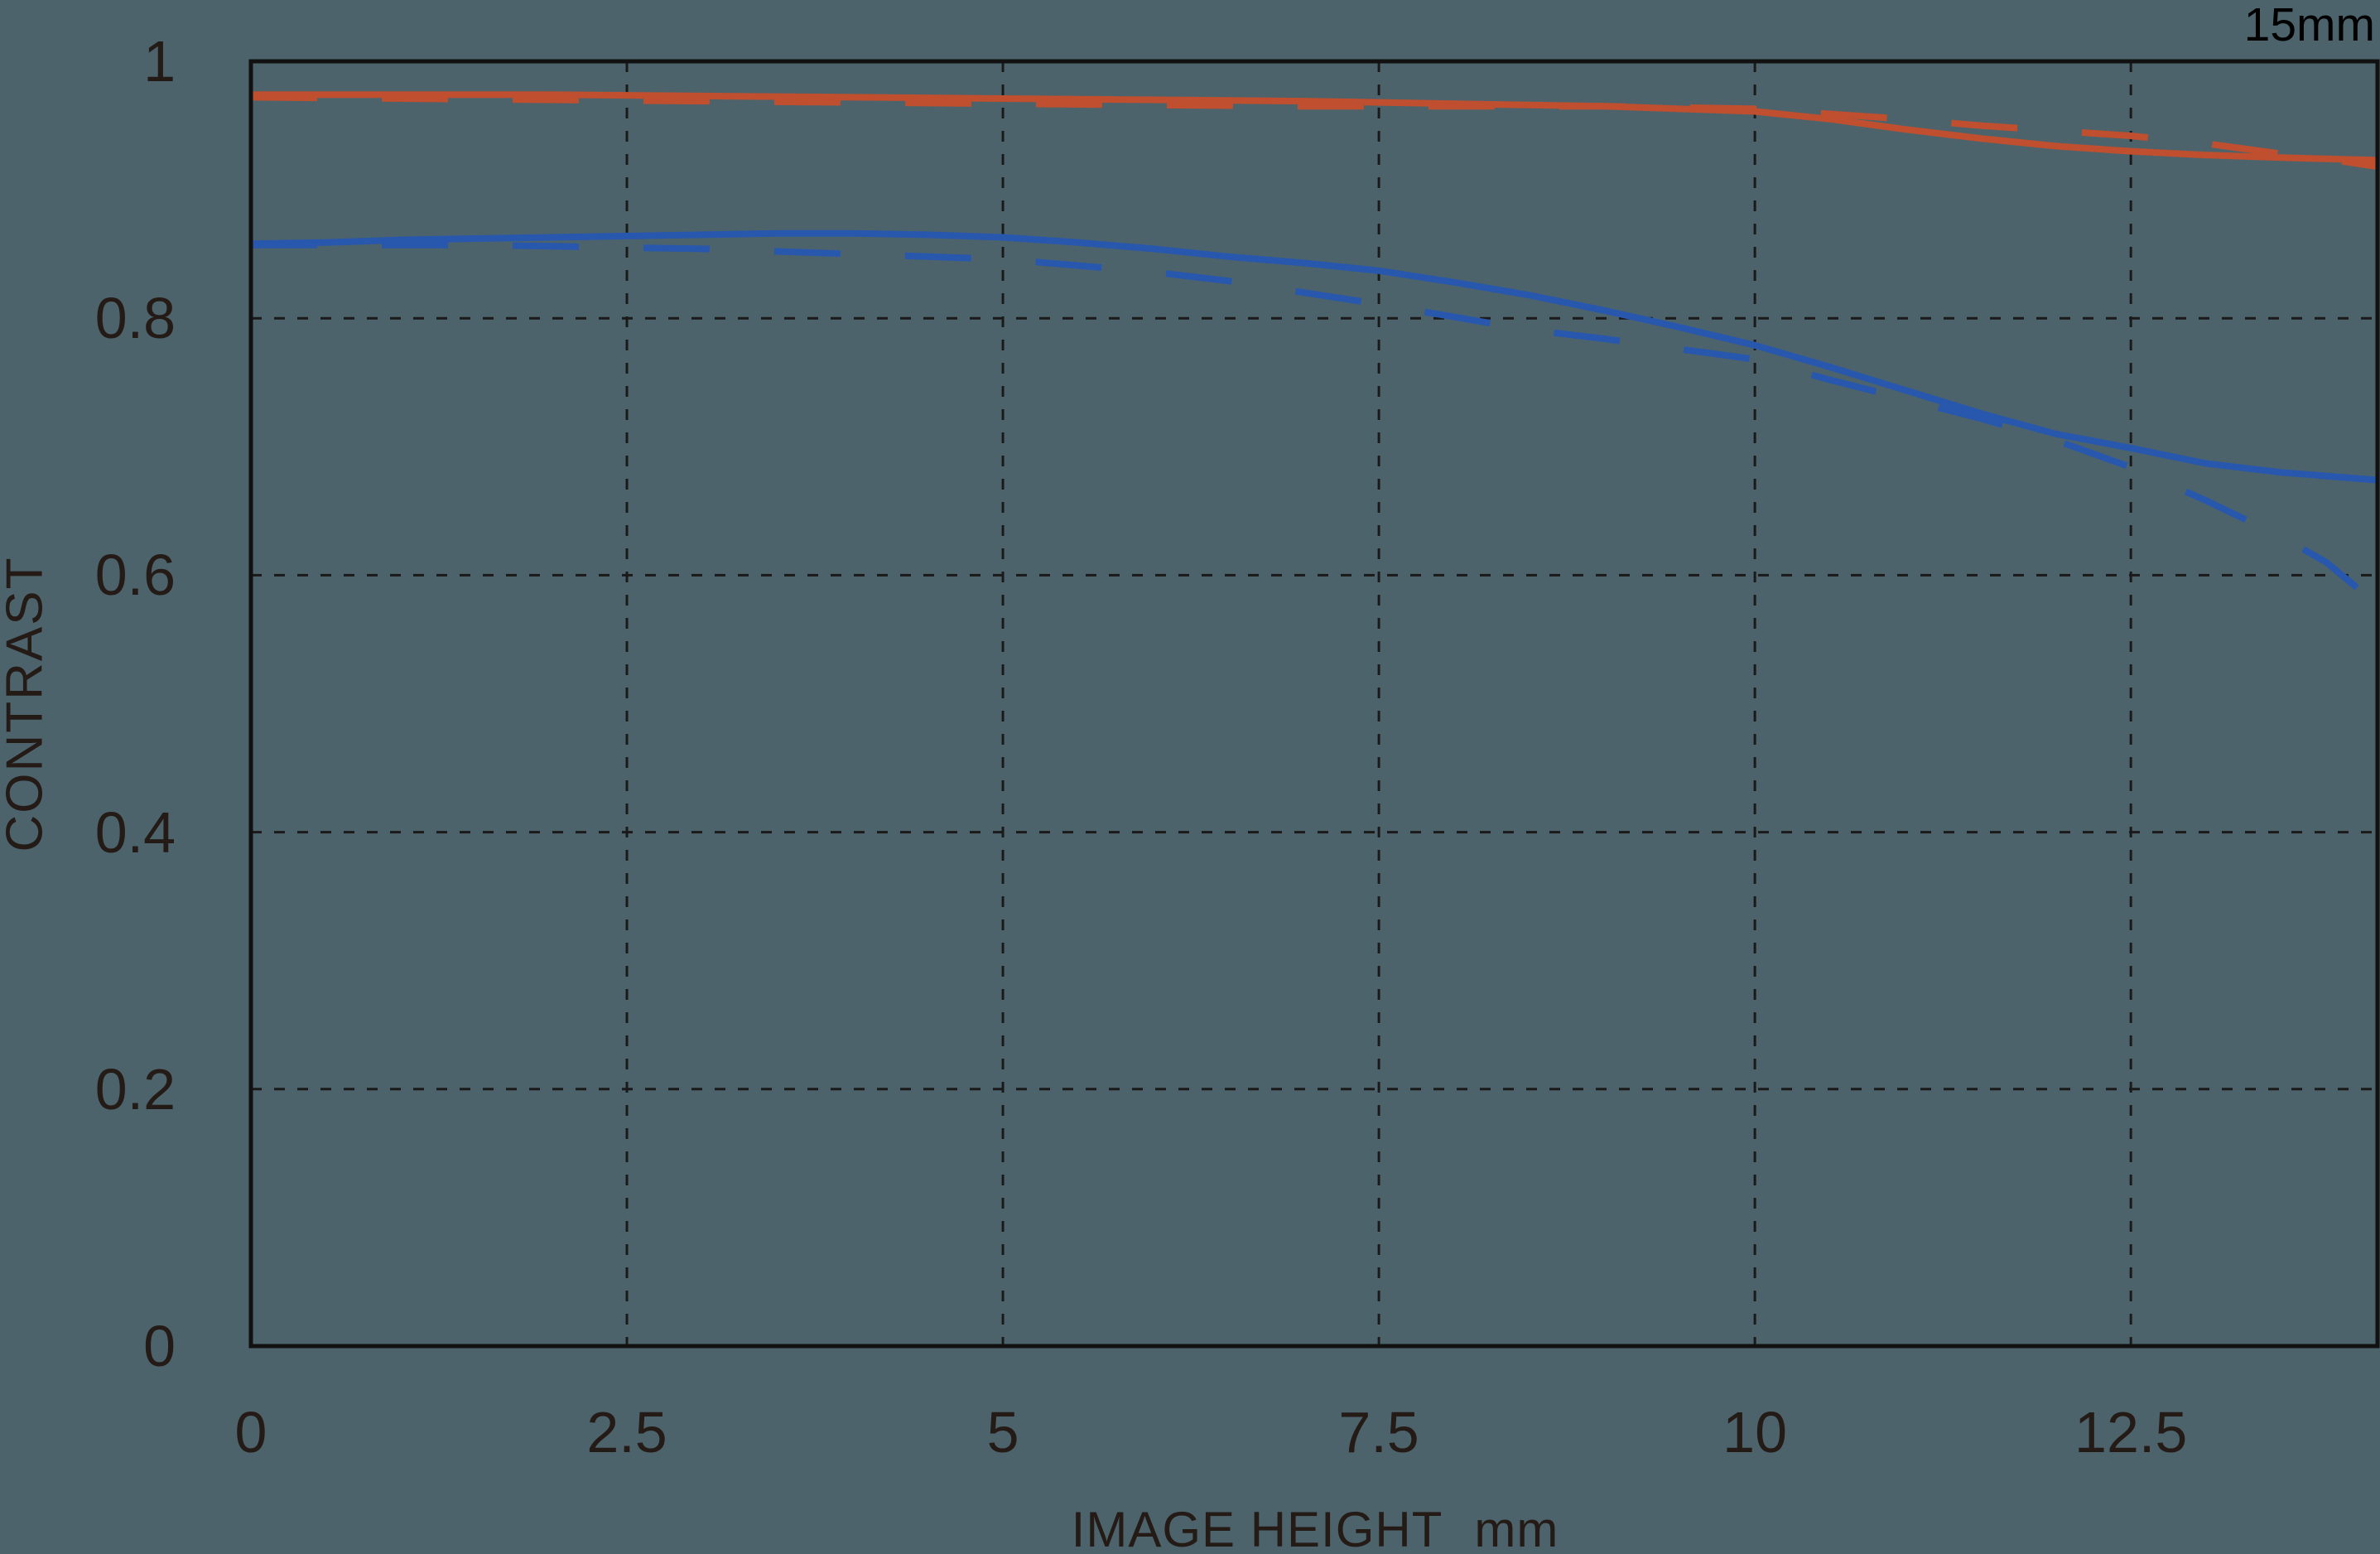 The width and height of the screenshot is (2380, 1554). Describe the element at coordinates (1257, 1528) in the screenshot. I see `x-axis-title-text: IMAGE HEIGHT` at that location.